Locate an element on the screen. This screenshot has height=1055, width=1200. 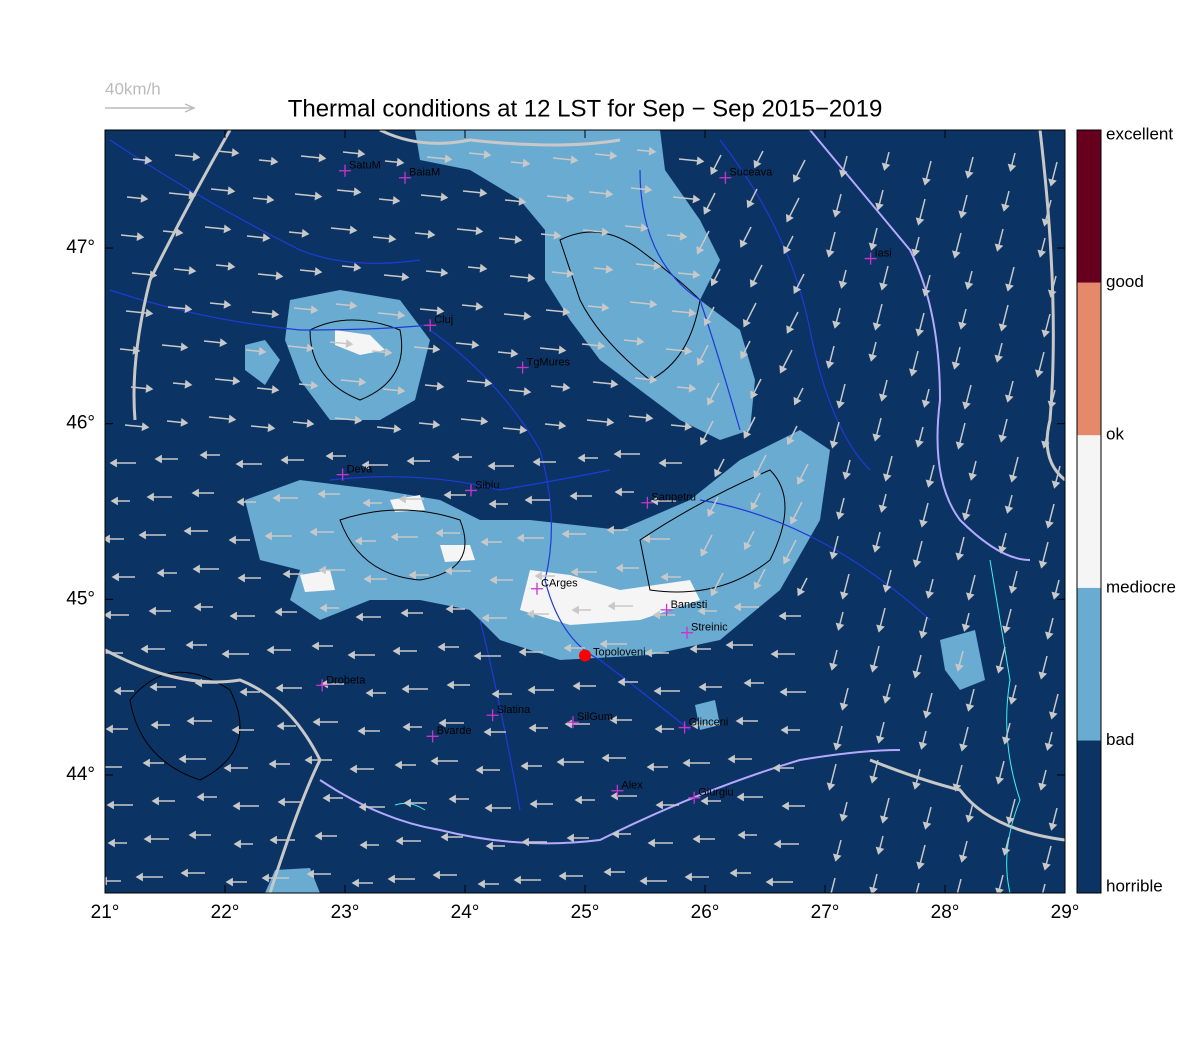
x-tick-label: 24° is located at coordinates (465, 912).